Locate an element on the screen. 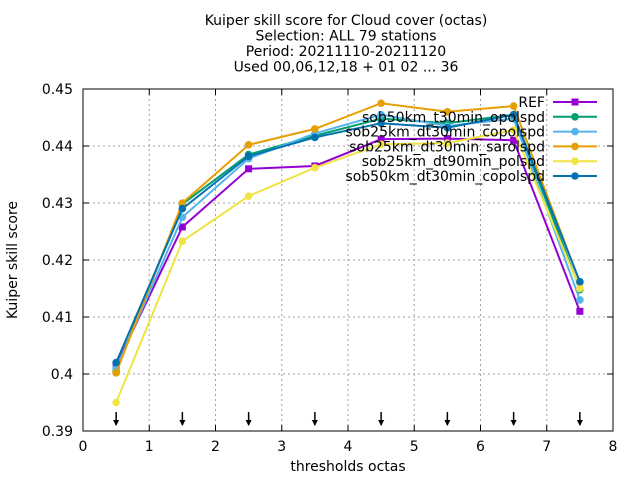  x-tick-label: 0 is located at coordinates (83, 447).